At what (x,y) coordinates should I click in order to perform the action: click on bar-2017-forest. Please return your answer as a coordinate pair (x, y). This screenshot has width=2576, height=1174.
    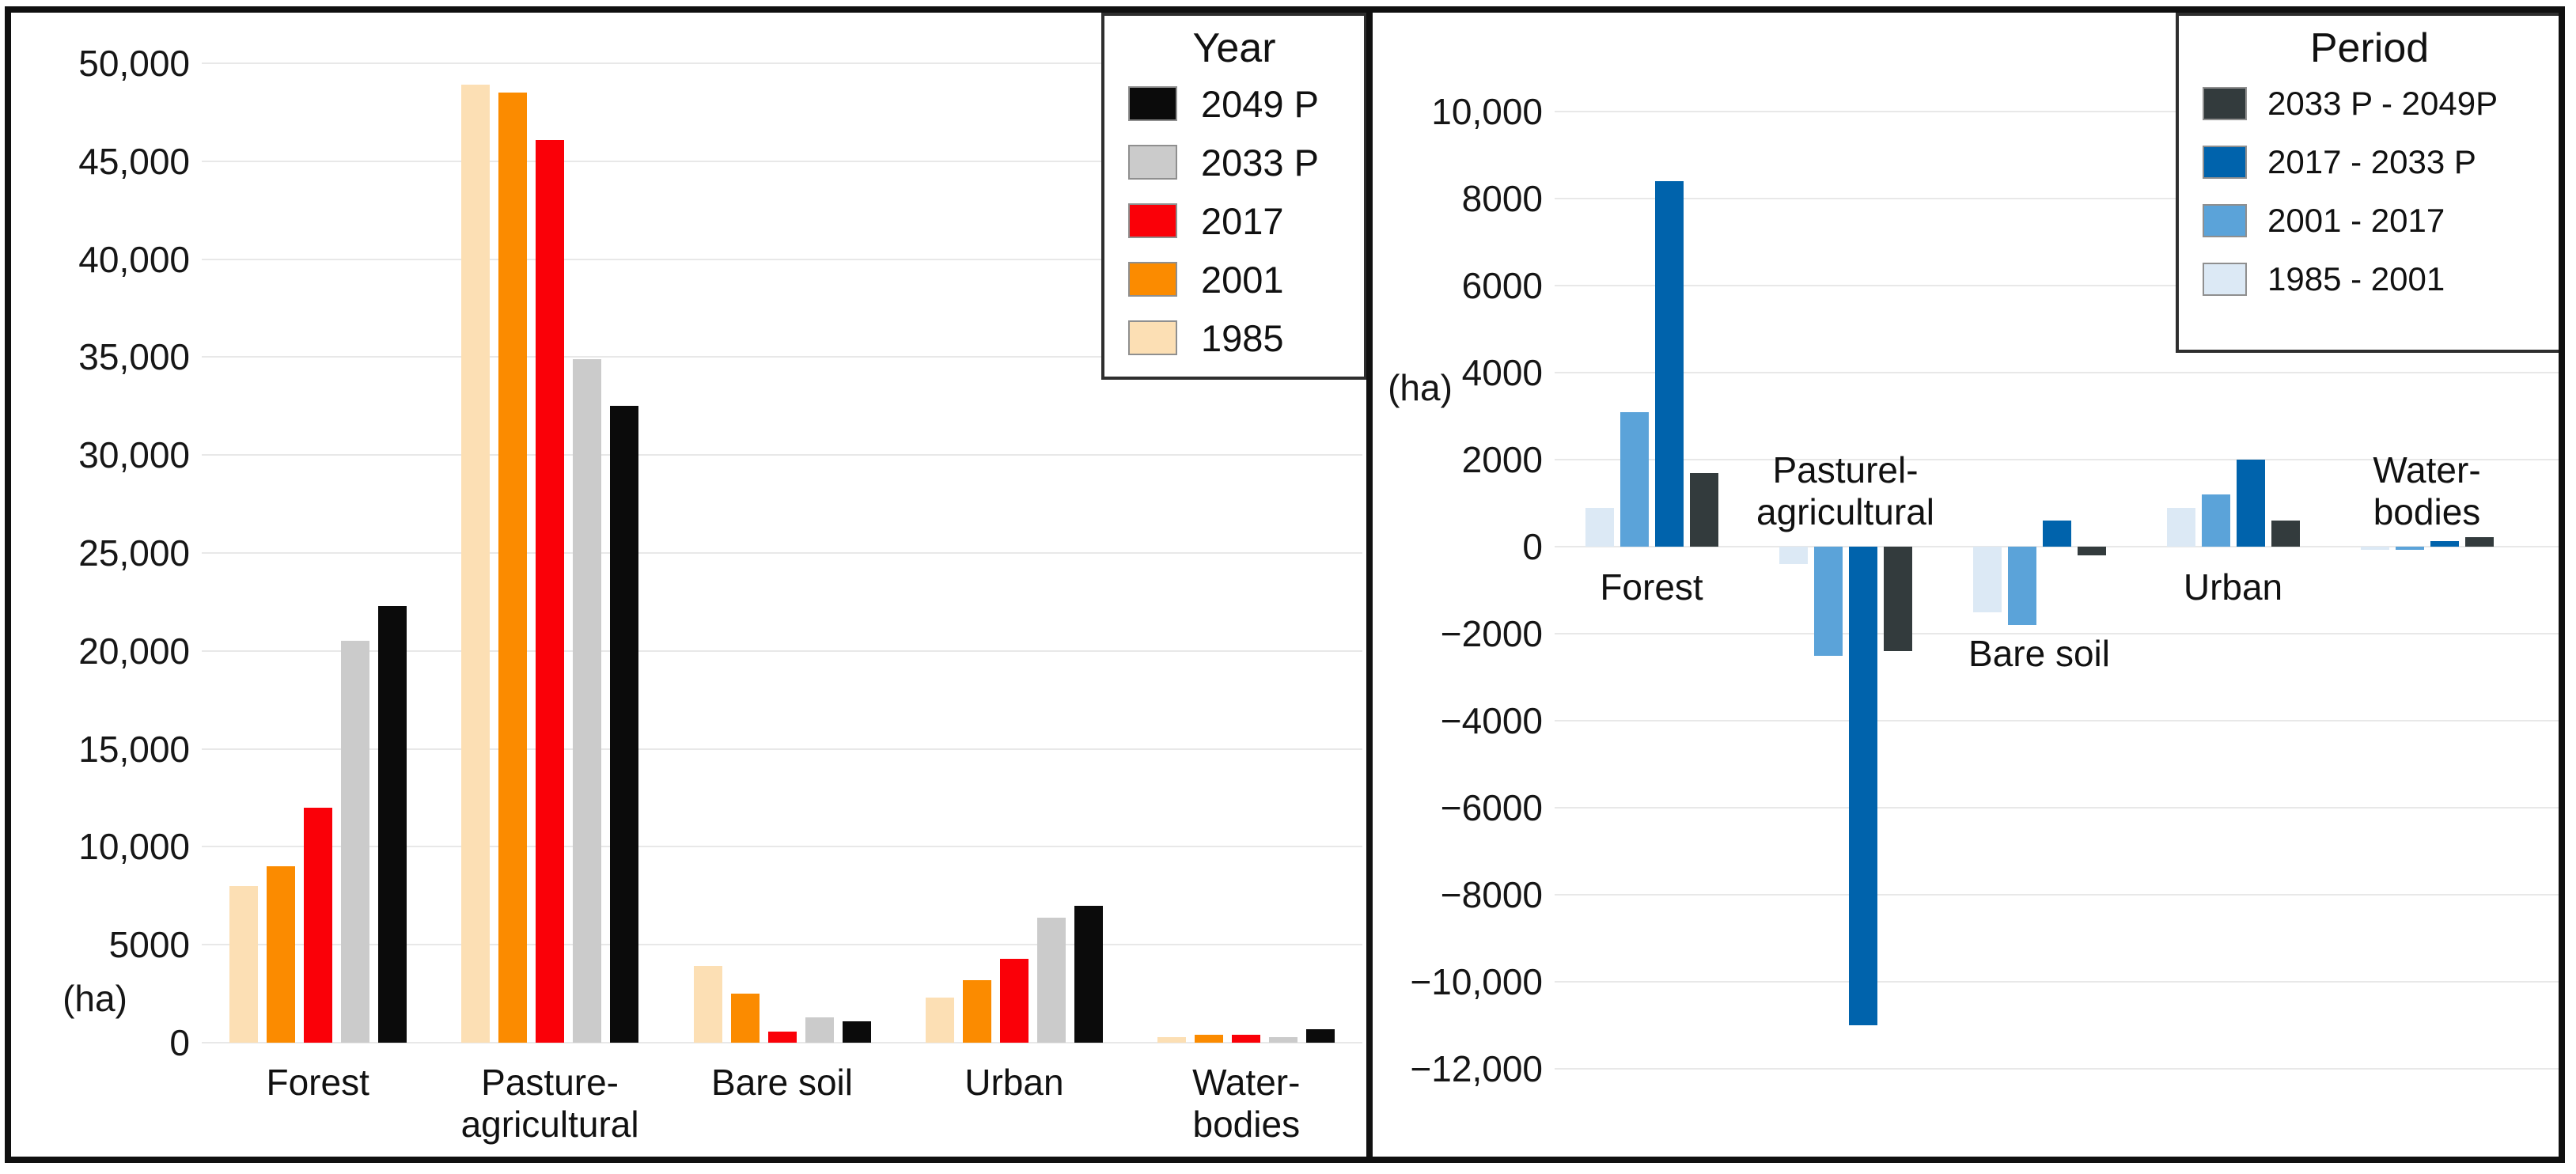
    Looking at the image, I should click on (317, 925).